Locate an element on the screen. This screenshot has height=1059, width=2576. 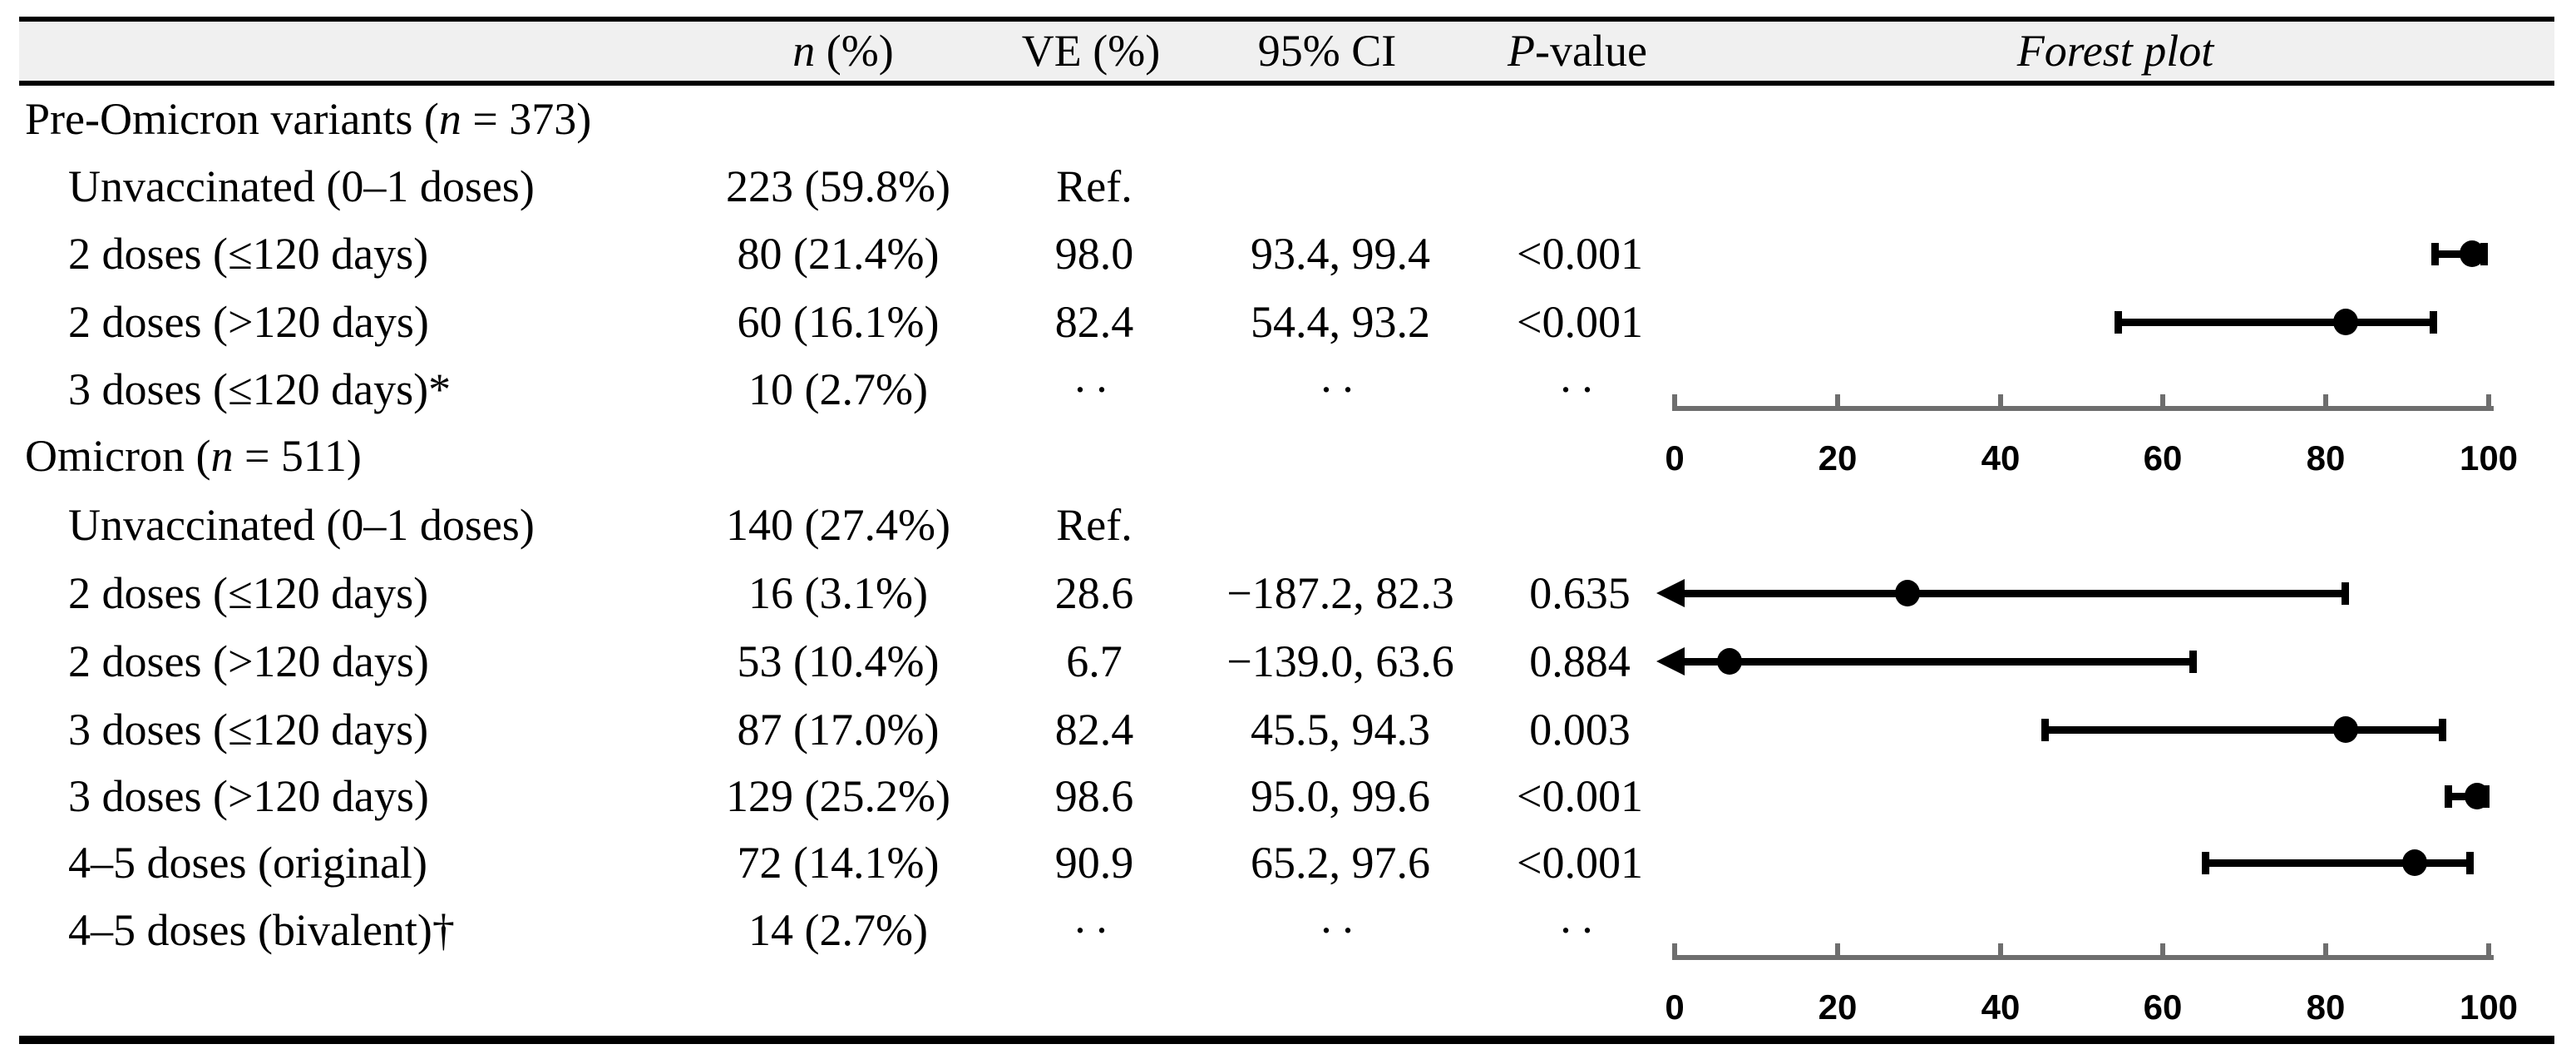
group-row-label: Pre-Omicron variants (n = 373) is located at coordinates (308, 119).